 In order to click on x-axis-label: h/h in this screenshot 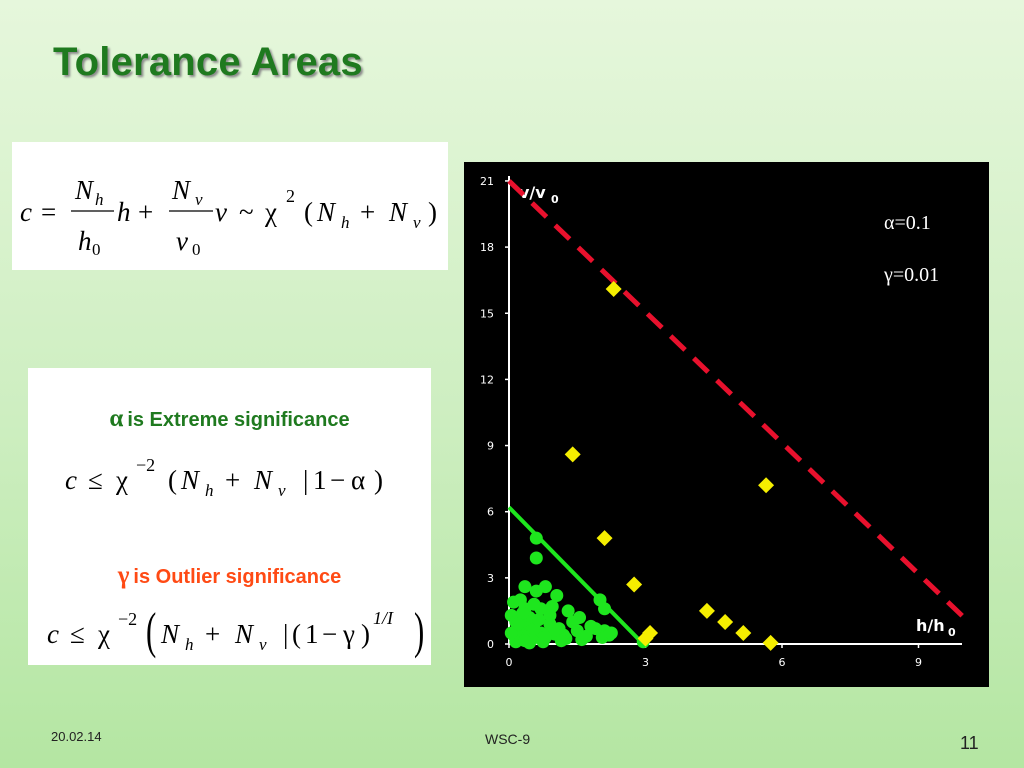, I will do `click(930, 625)`.